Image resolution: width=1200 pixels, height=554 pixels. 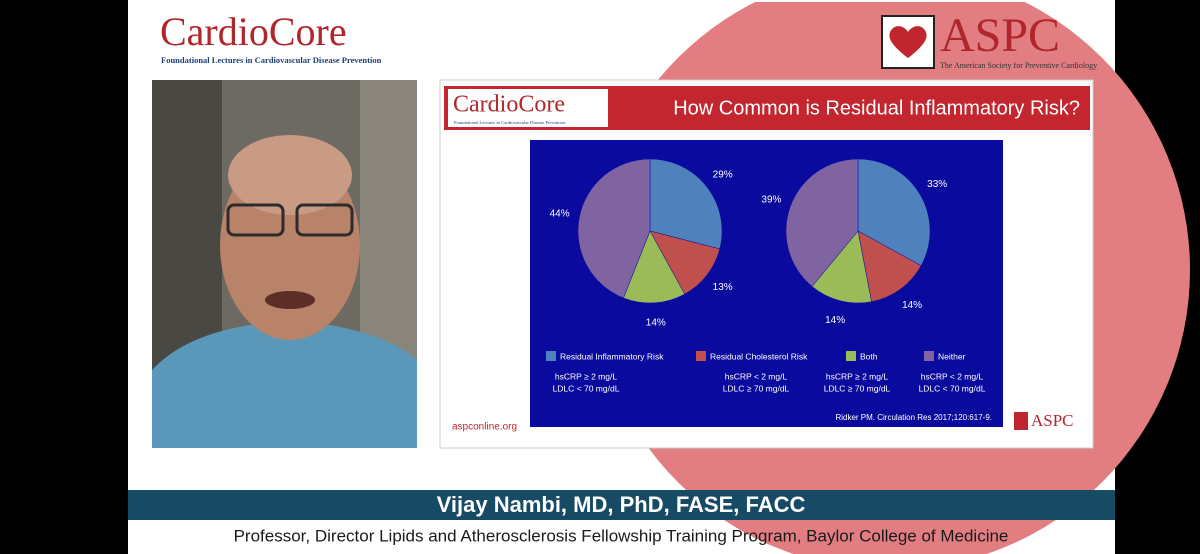 I want to click on speaker-name: Vijay Nambi, MD, PhD, FASE, FACC, so click(x=621, y=504).